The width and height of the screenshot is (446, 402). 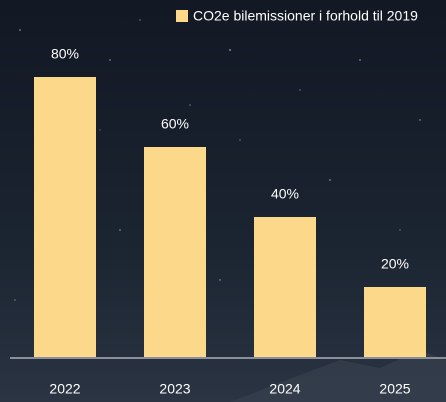 I want to click on value-label: 80%, so click(x=65, y=54).